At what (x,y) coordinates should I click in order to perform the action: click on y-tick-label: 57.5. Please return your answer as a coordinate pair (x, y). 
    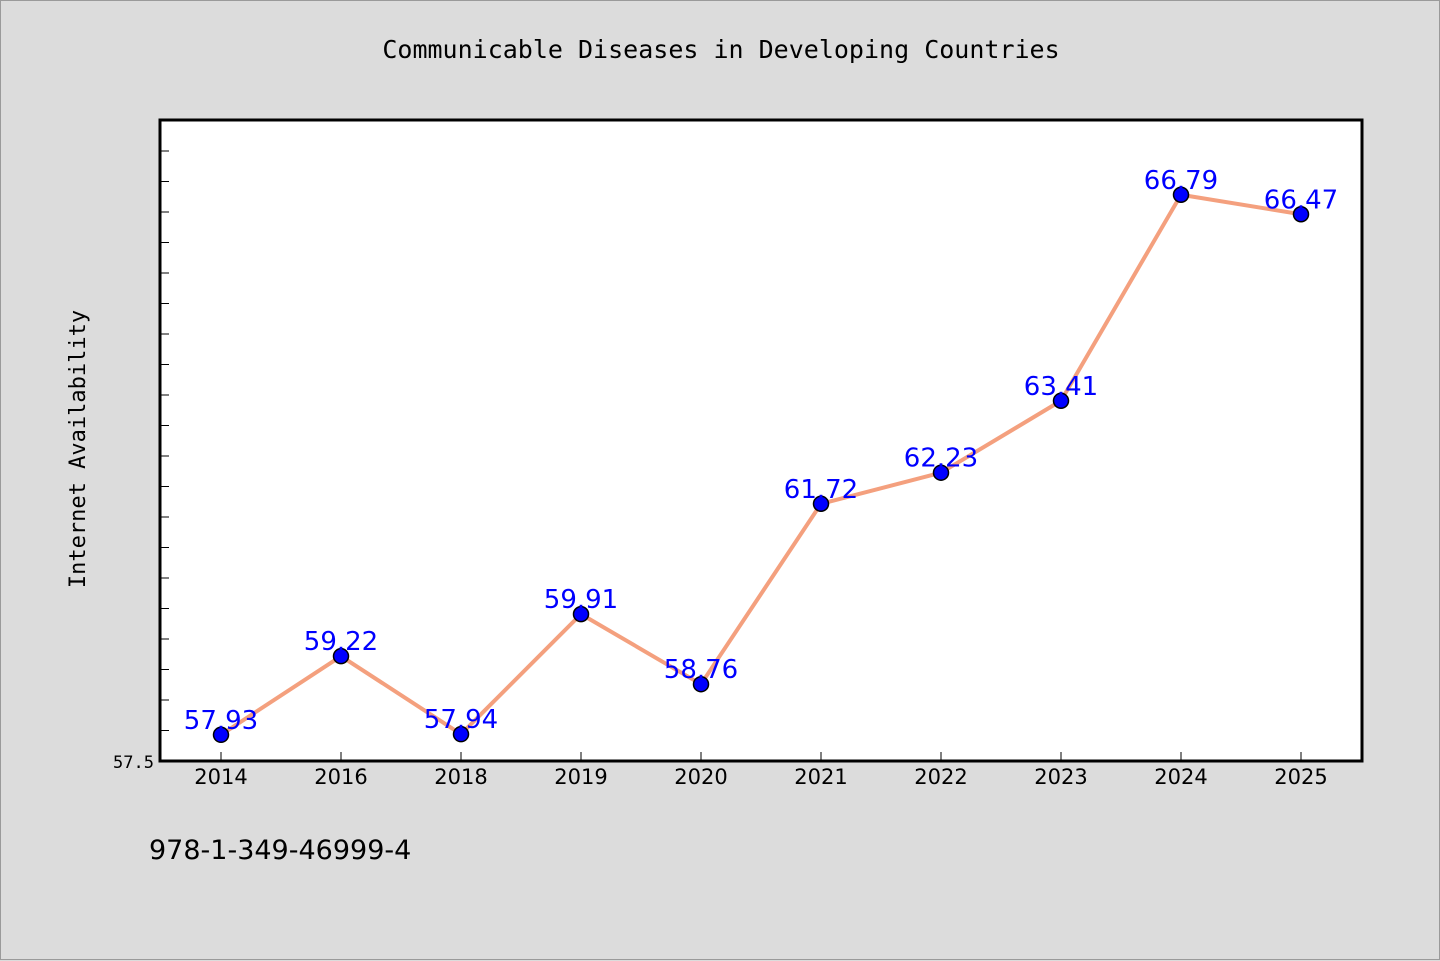
    Looking at the image, I should click on (133, 763).